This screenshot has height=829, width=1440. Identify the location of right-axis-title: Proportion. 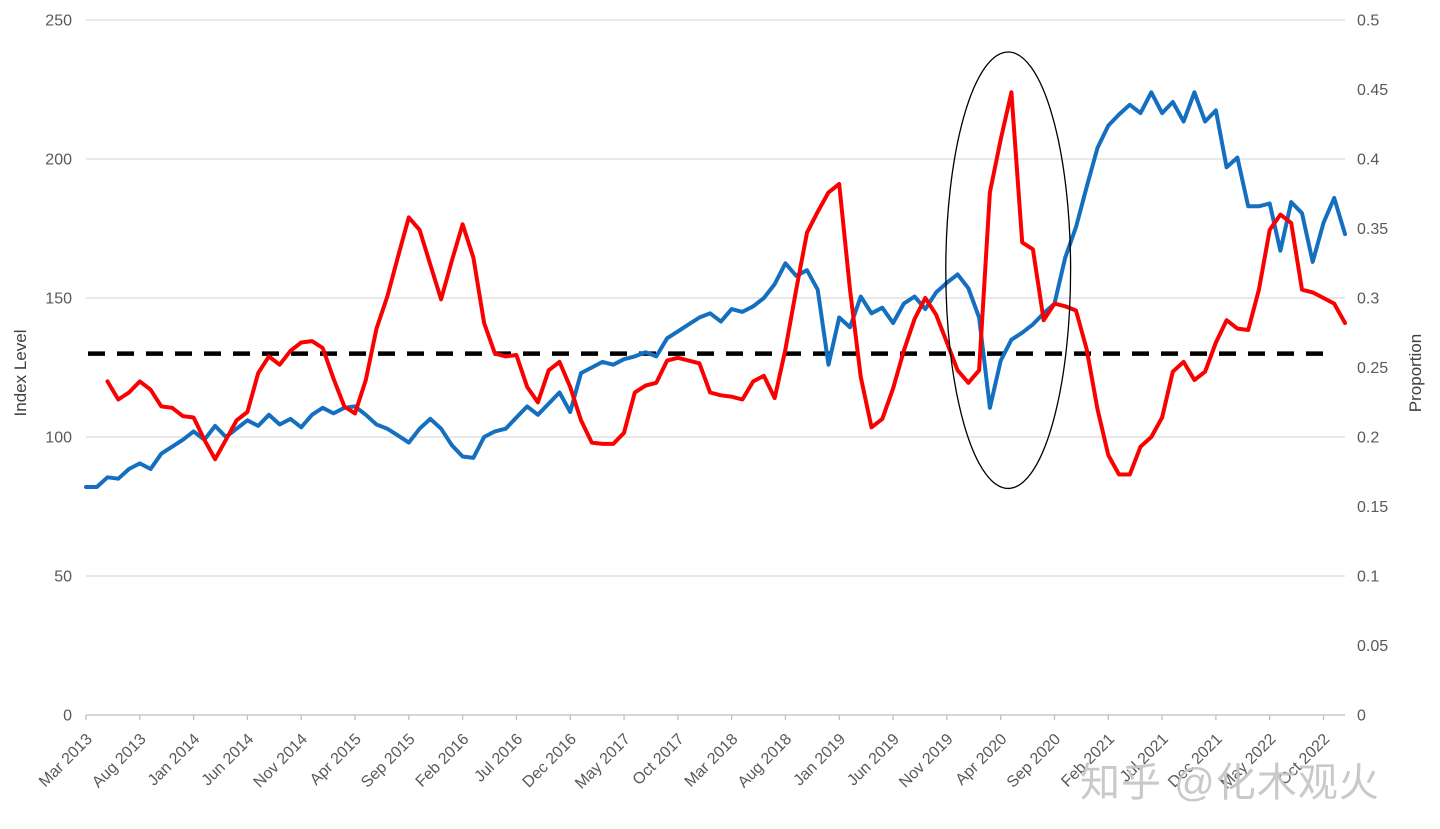
(1415, 373).